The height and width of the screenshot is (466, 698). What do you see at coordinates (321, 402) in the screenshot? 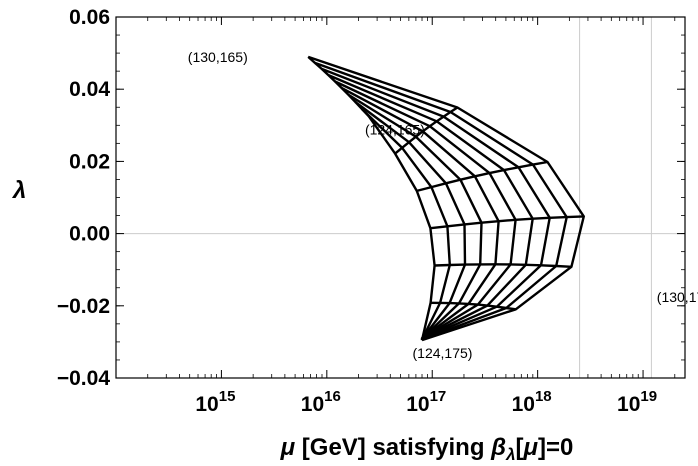
I see `x-tick-label: 1016` at bounding box center [321, 402].